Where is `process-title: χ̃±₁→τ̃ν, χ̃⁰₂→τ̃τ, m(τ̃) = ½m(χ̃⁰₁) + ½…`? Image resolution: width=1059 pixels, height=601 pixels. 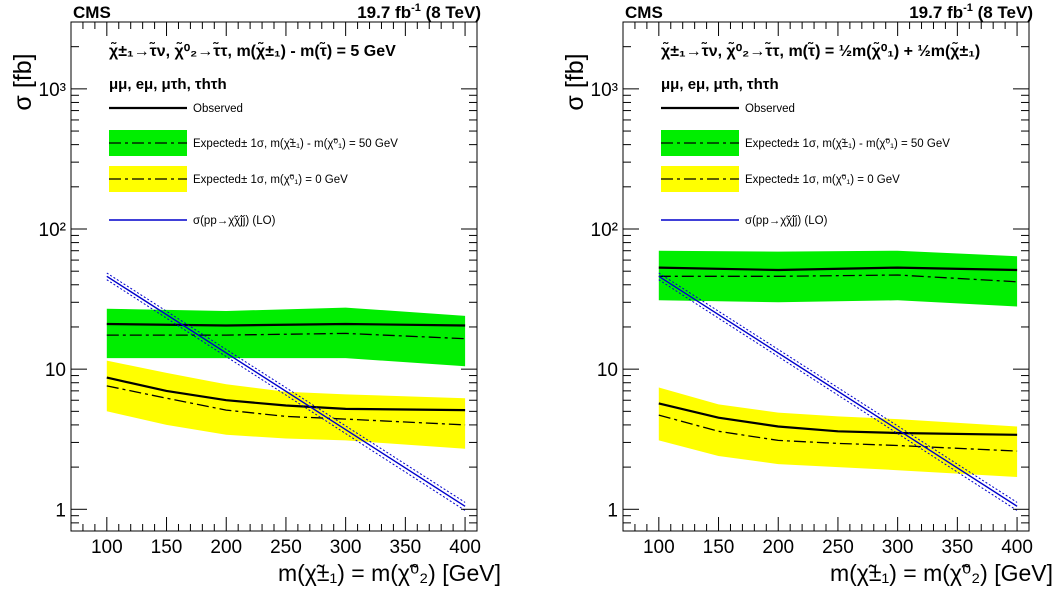
process-title: χ̃±₁→τ̃ν, χ̃⁰₂→τ̃τ, m(τ̃) = ½m(χ̃⁰₁) + ½… is located at coordinates (820, 50).